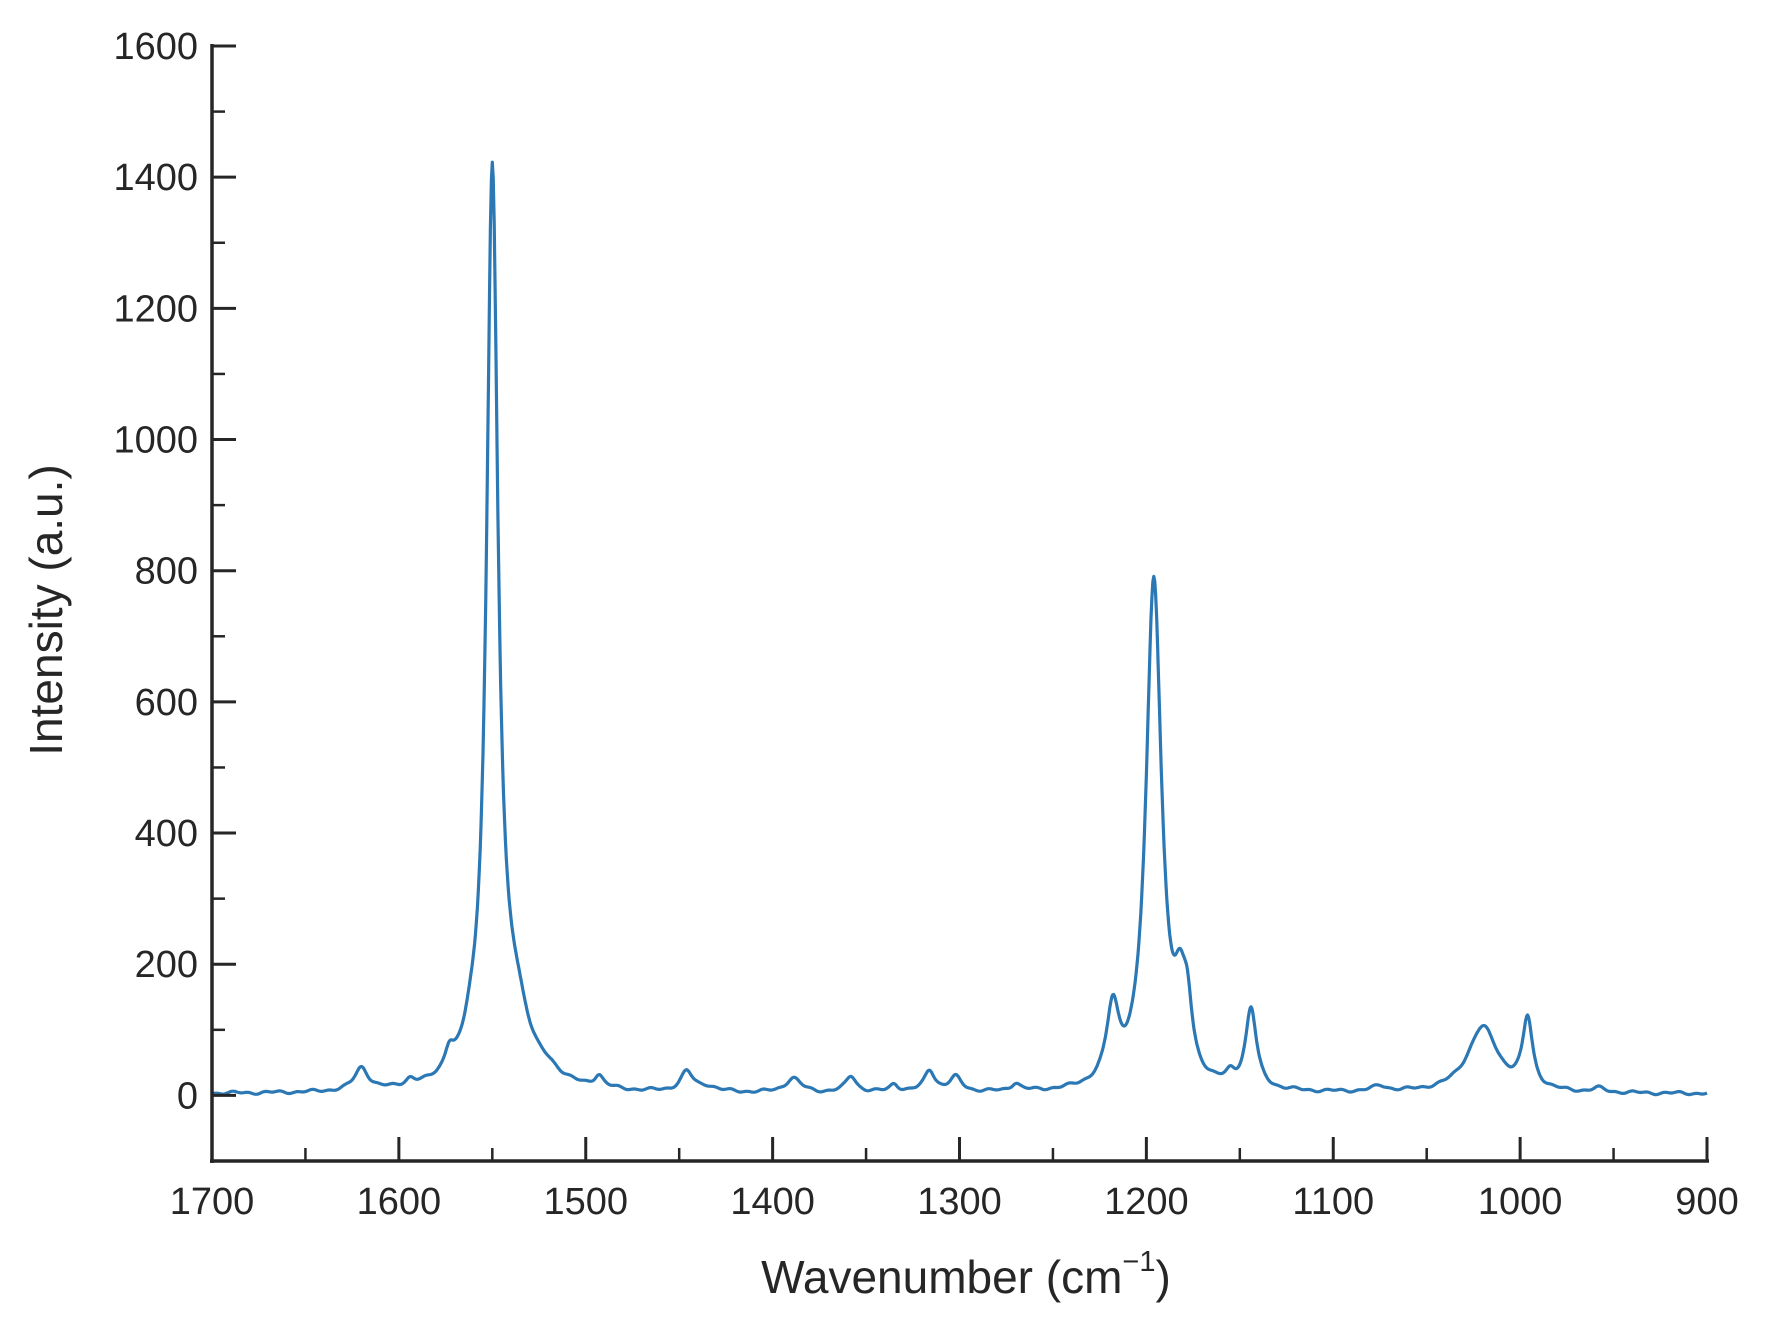  Describe the element at coordinates (155, 47) in the screenshot. I see `y-tick-label: 1600` at that location.